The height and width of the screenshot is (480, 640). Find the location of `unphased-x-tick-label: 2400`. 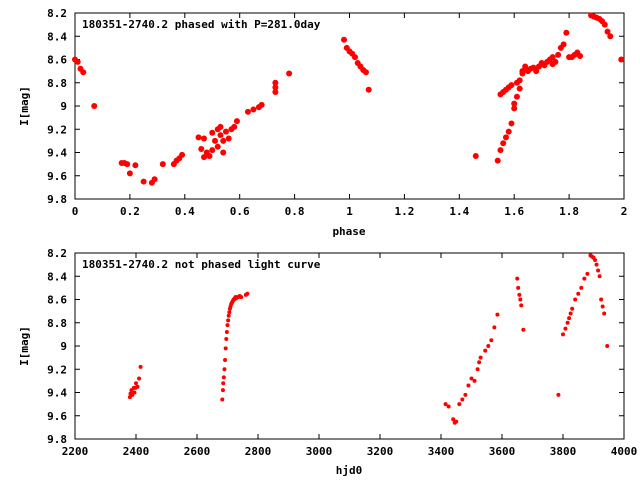

unphased-x-tick-label: 2400 is located at coordinates (136, 451).